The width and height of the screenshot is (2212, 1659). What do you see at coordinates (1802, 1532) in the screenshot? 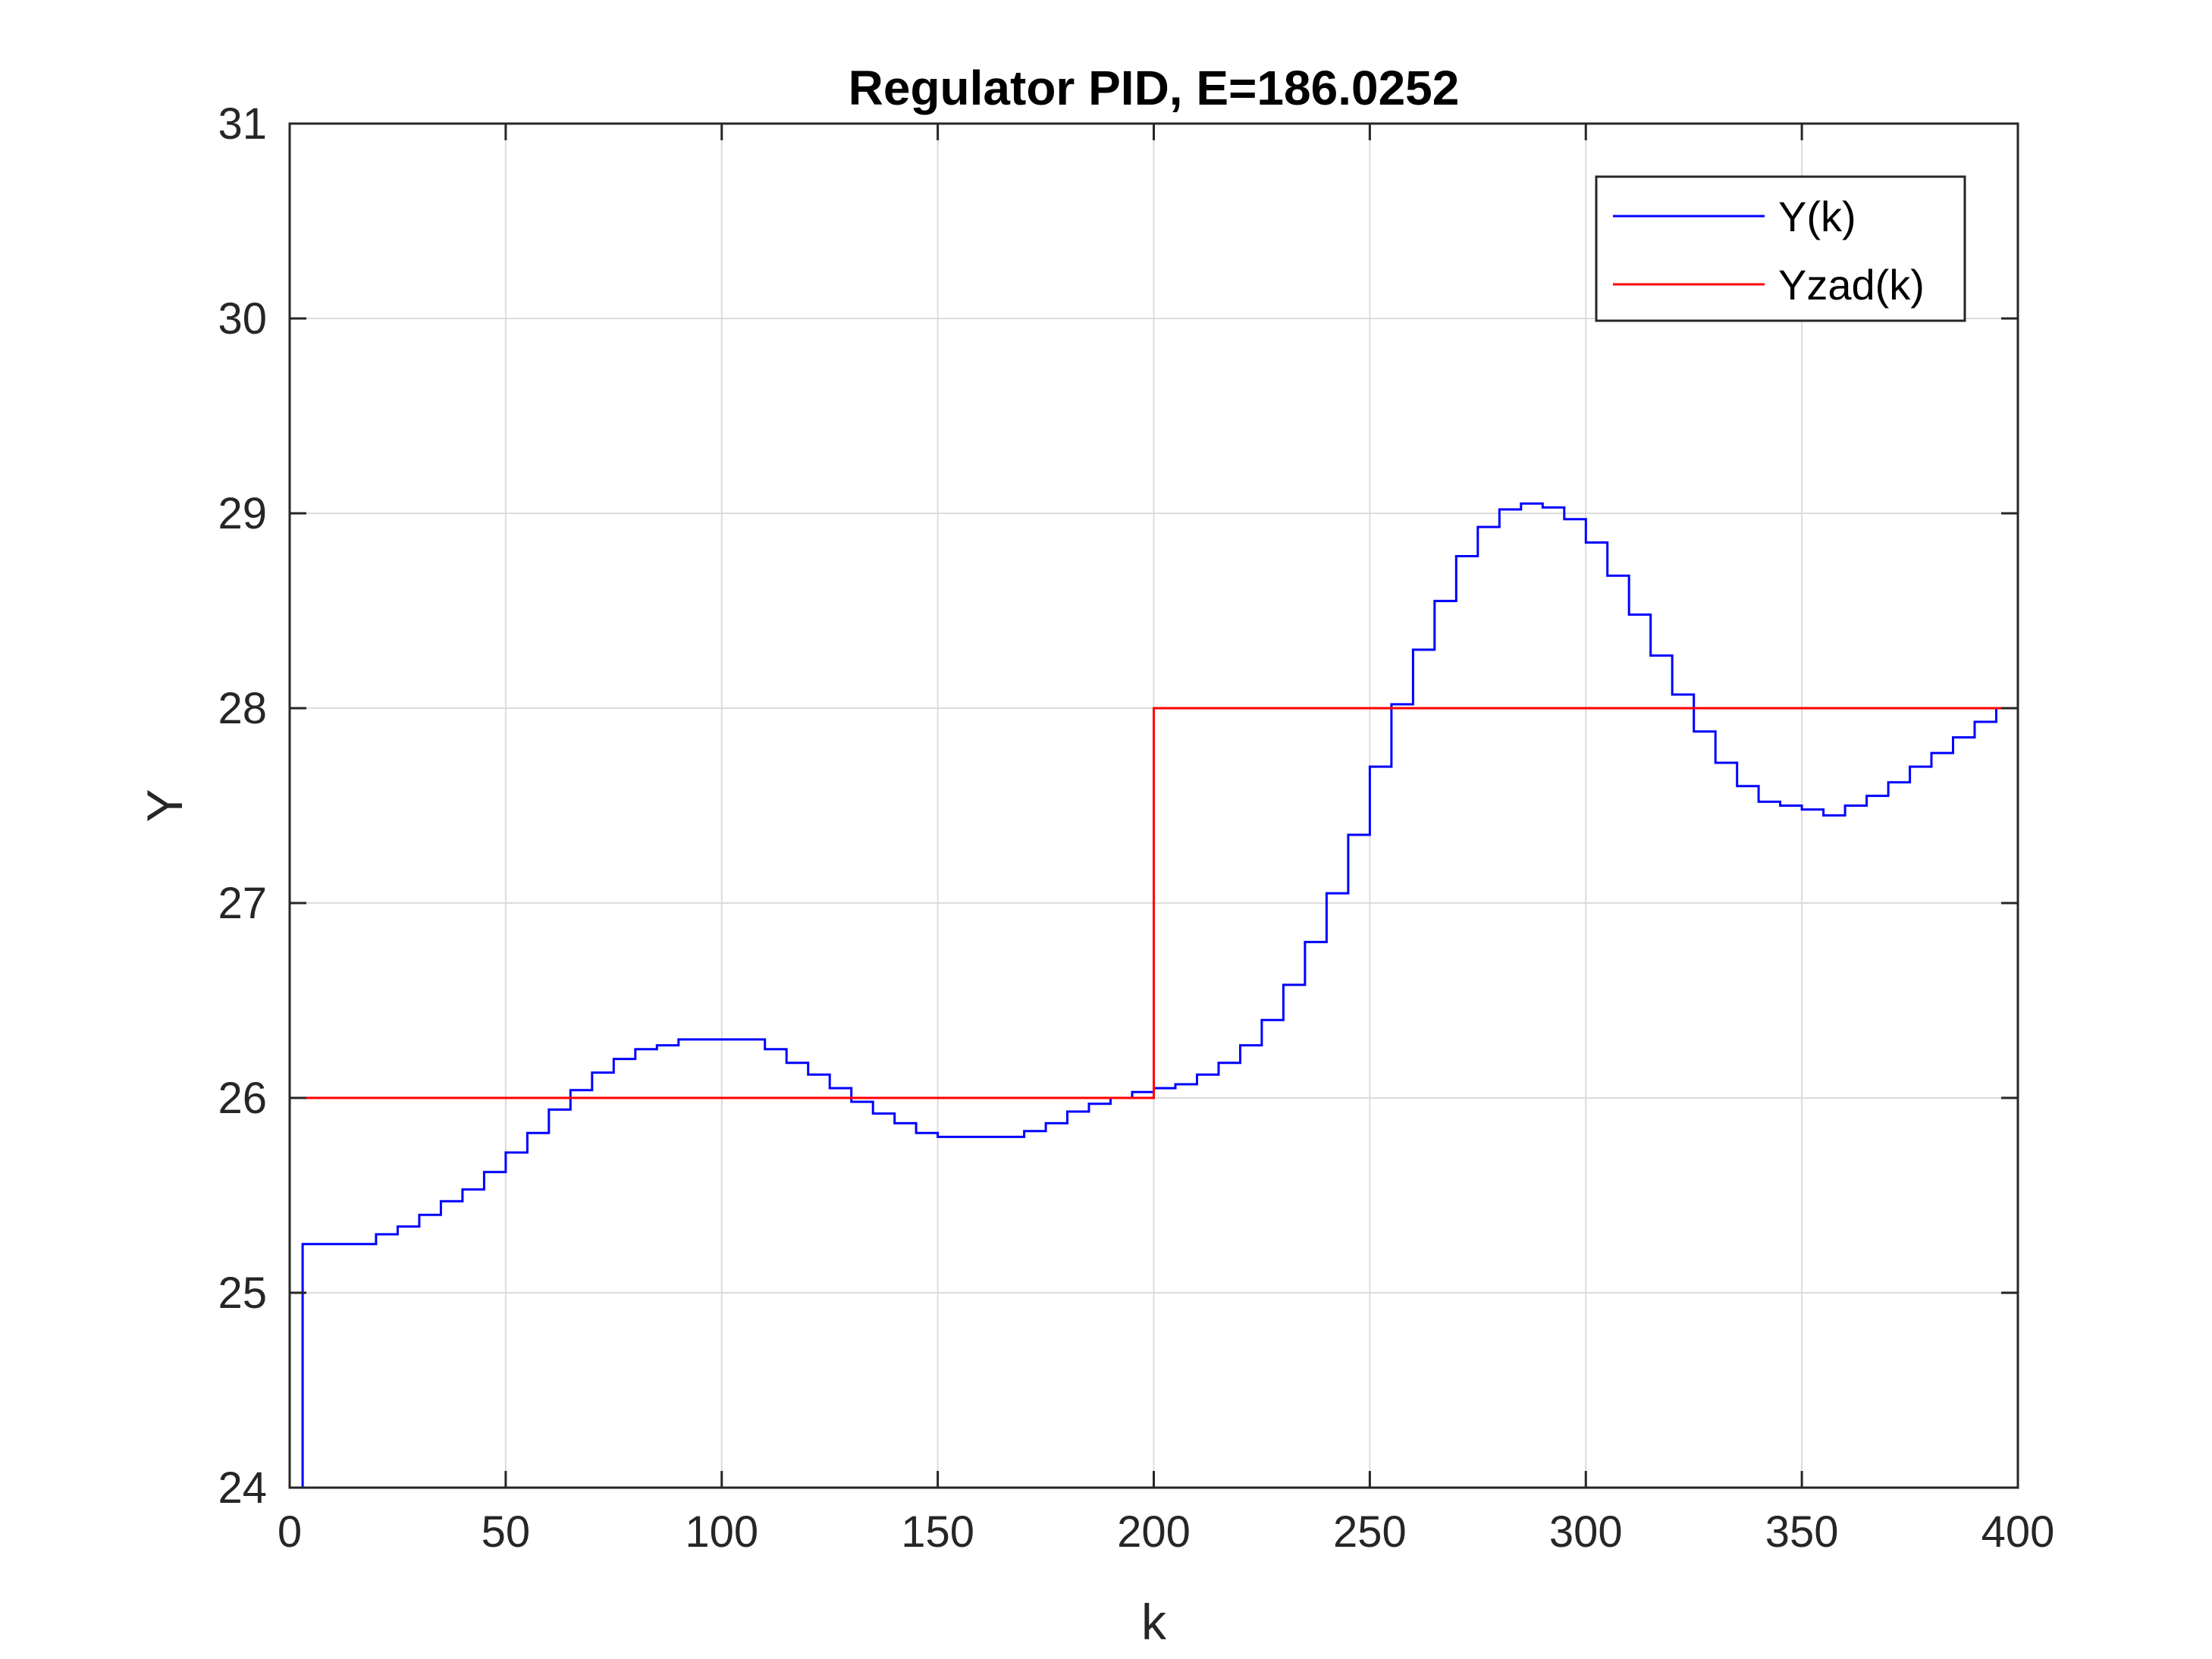
I see `x-tick-label: 350` at bounding box center [1802, 1532].